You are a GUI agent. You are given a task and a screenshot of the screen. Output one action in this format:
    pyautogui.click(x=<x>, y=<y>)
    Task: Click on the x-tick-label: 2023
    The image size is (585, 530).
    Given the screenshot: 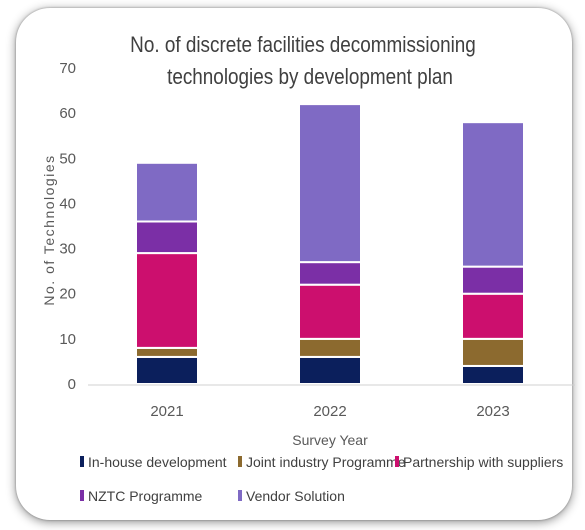 What is the action you would take?
    pyautogui.click(x=492, y=411)
    